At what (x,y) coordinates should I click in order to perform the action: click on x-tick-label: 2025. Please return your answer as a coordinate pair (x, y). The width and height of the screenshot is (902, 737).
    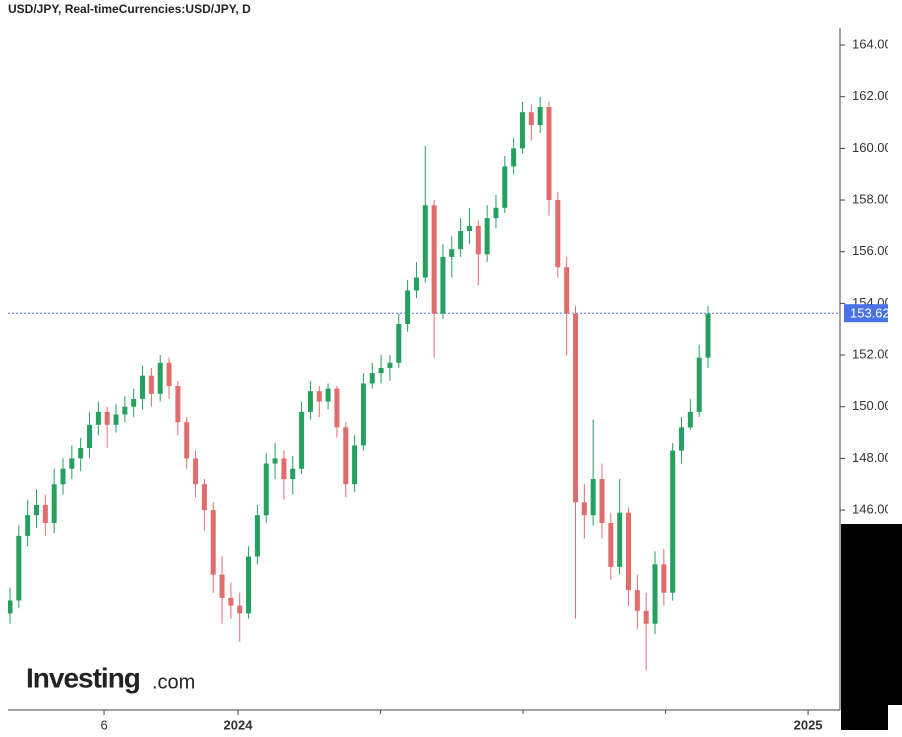
    Looking at the image, I should click on (808, 724).